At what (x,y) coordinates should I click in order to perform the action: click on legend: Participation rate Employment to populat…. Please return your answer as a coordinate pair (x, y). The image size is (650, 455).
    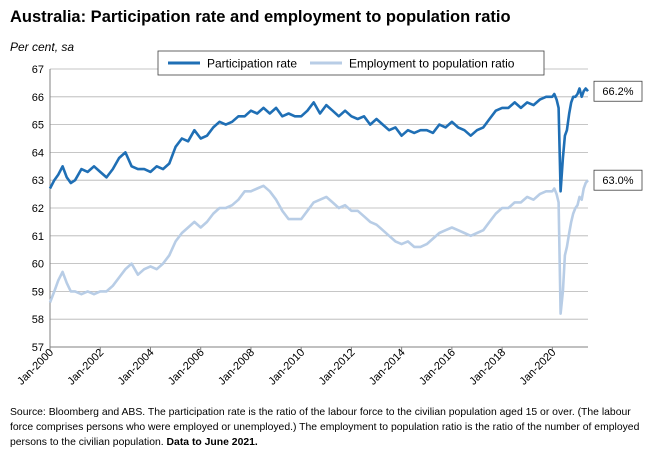
    Looking at the image, I should click on (351, 63).